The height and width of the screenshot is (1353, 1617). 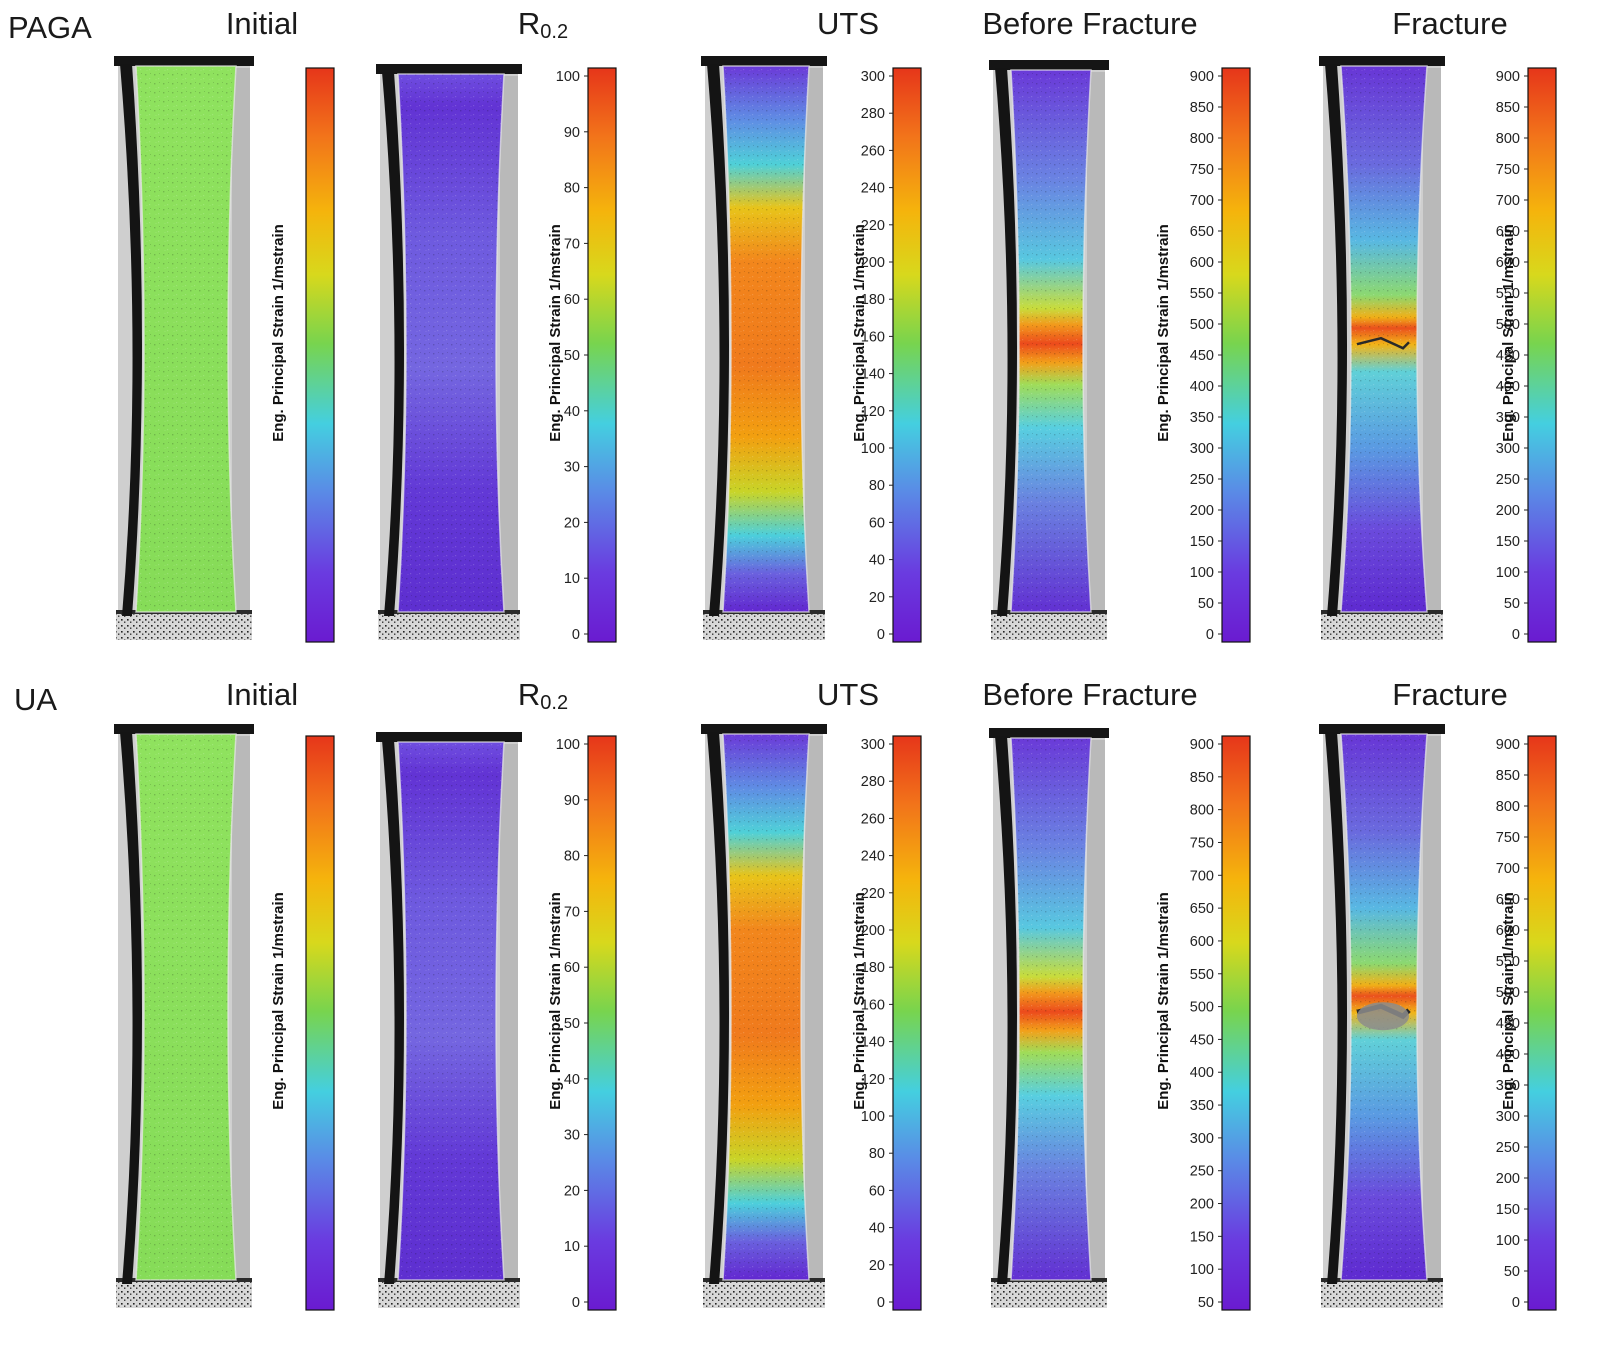 I want to click on colorbar-tick-label: 50, so click(x=1206, y=604).